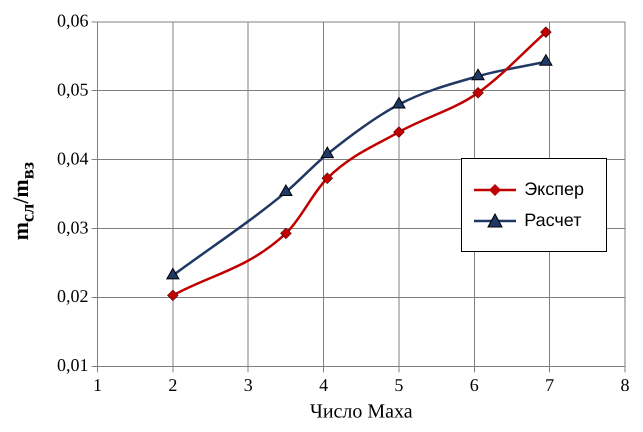 The width and height of the screenshot is (643, 432). I want to click on y-tick-label: 0,02, so click(72, 296).